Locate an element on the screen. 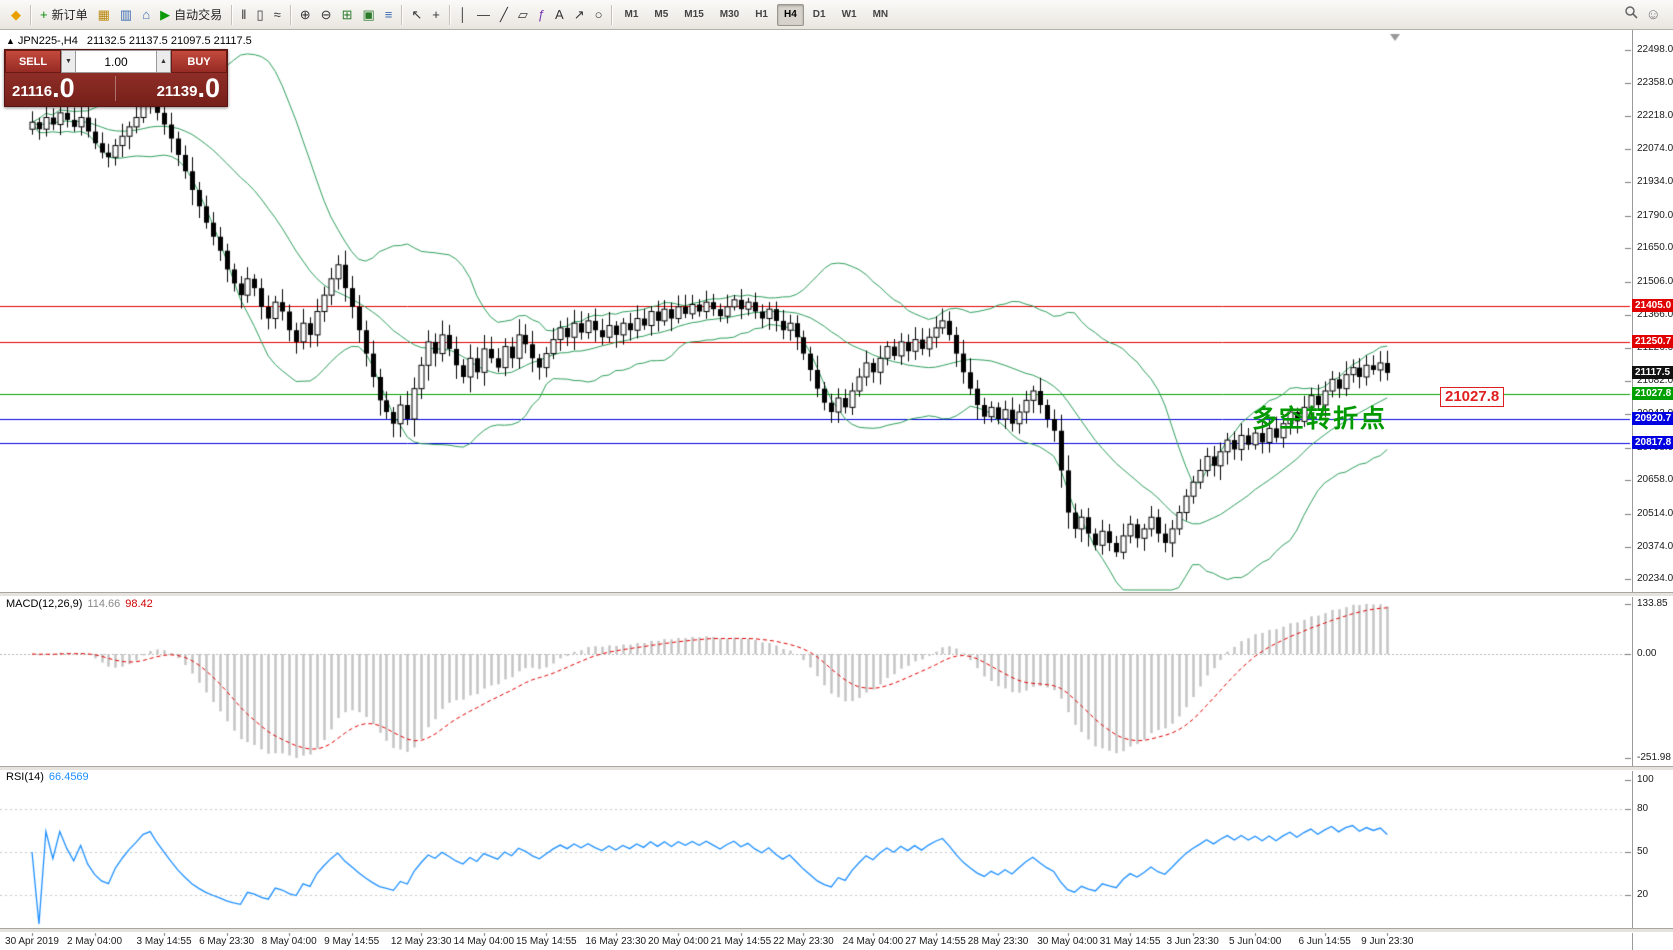 The width and height of the screenshot is (1673, 950). timeframe-toolbar: M1 M5 M15 M30 H1 H4 D1 W1 MN is located at coordinates (756, 14).